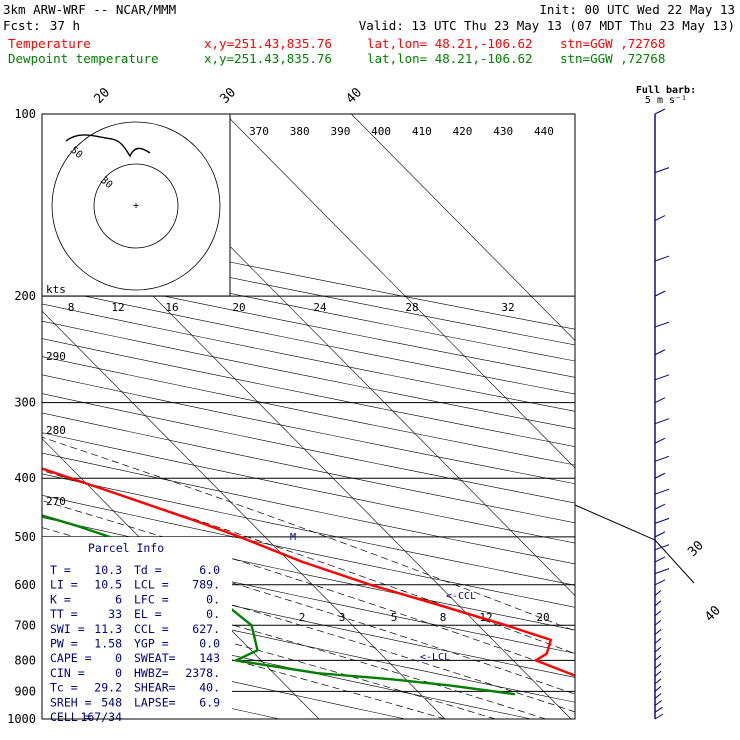  What do you see at coordinates (435, 657) in the screenshot?
I see `lcl-marker: <-LCL` at bounding box center [435, 657].